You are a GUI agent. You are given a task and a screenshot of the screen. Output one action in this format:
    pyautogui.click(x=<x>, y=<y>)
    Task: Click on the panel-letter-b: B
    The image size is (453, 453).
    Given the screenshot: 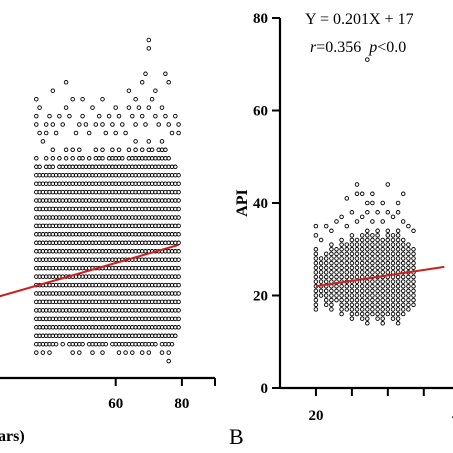 What is the action you would take?
    pyautogui.click(x=236, y=436)
    